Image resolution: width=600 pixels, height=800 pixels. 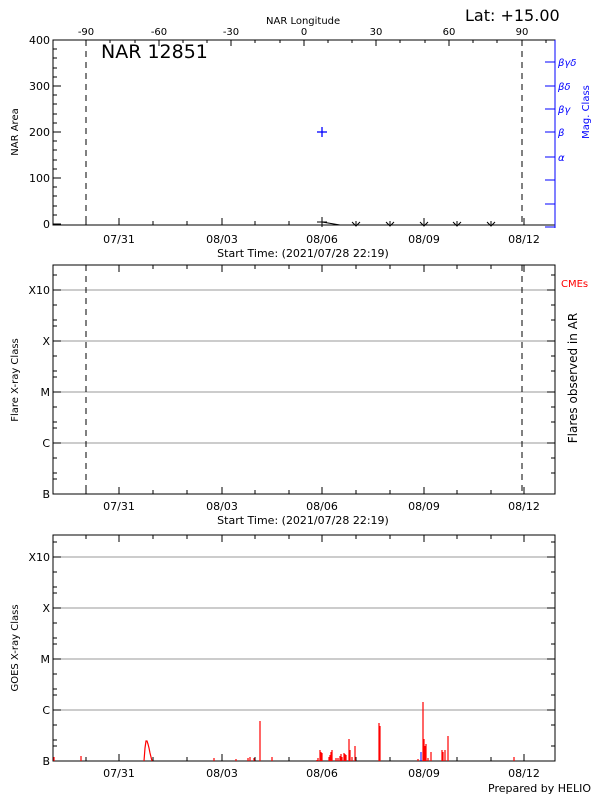 I want to click on panel1-date-labels: 07/31 08/03 08/06 08/09 08/12, so click(x=321, y=239).